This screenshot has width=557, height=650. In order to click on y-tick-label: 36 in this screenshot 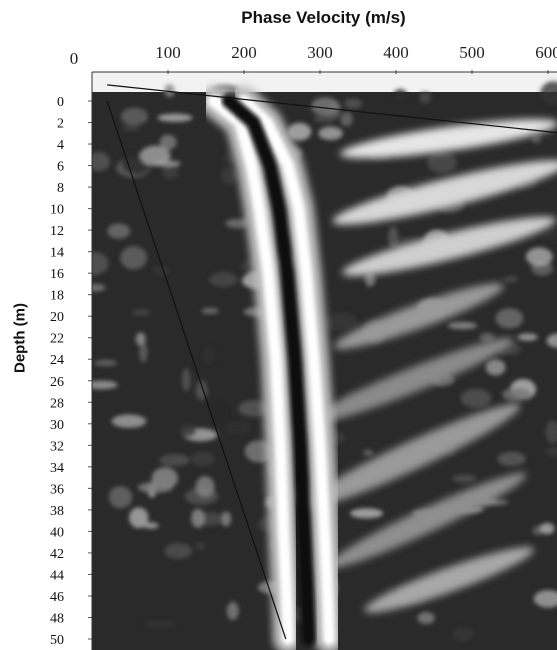, I will do `click(57, 489)`.